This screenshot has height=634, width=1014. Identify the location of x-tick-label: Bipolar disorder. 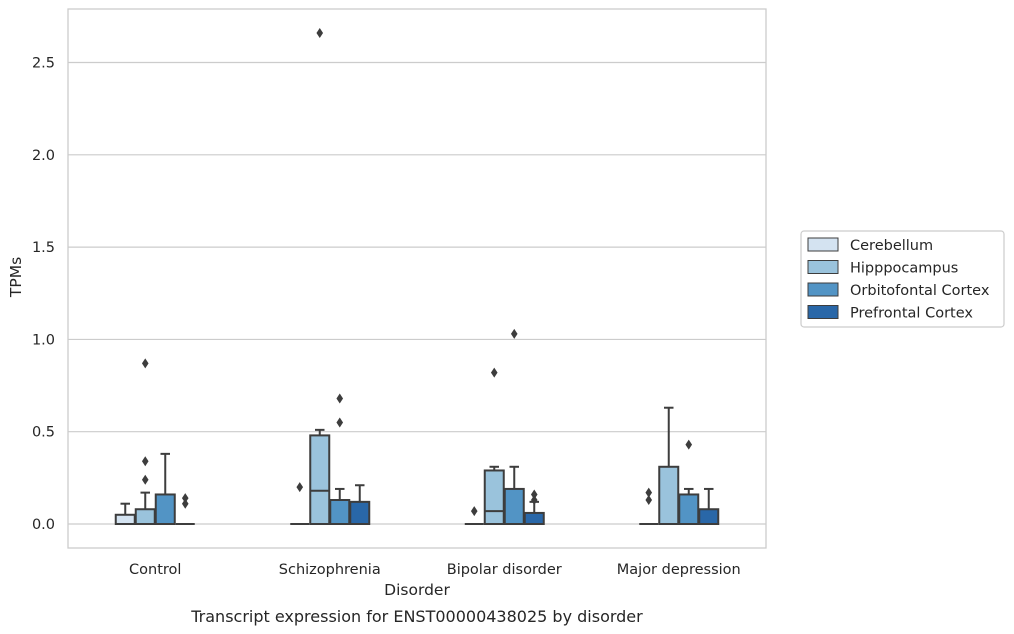
(504, 570).